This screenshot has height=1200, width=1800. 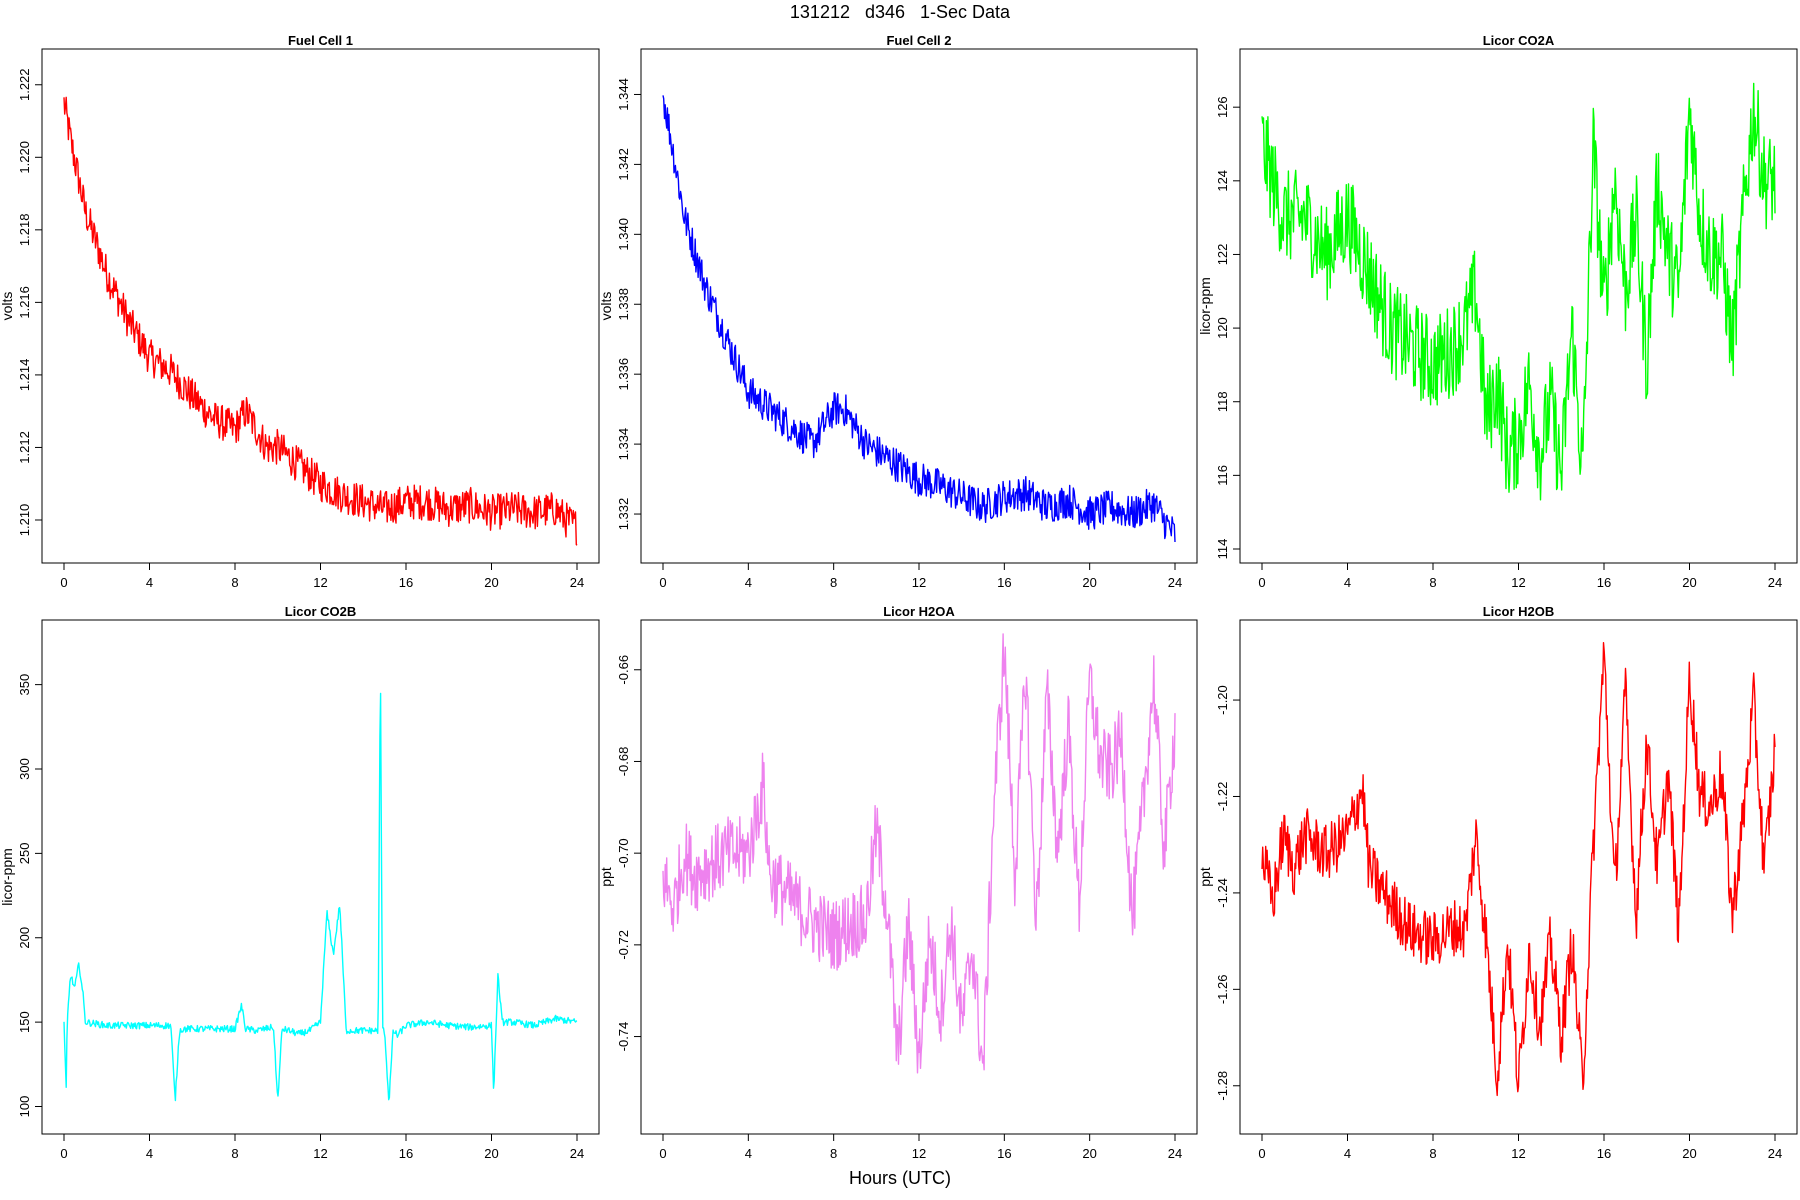 I want to click on figure-title: 131212 d346 1-Sec Data, so click(x=900, y=12).